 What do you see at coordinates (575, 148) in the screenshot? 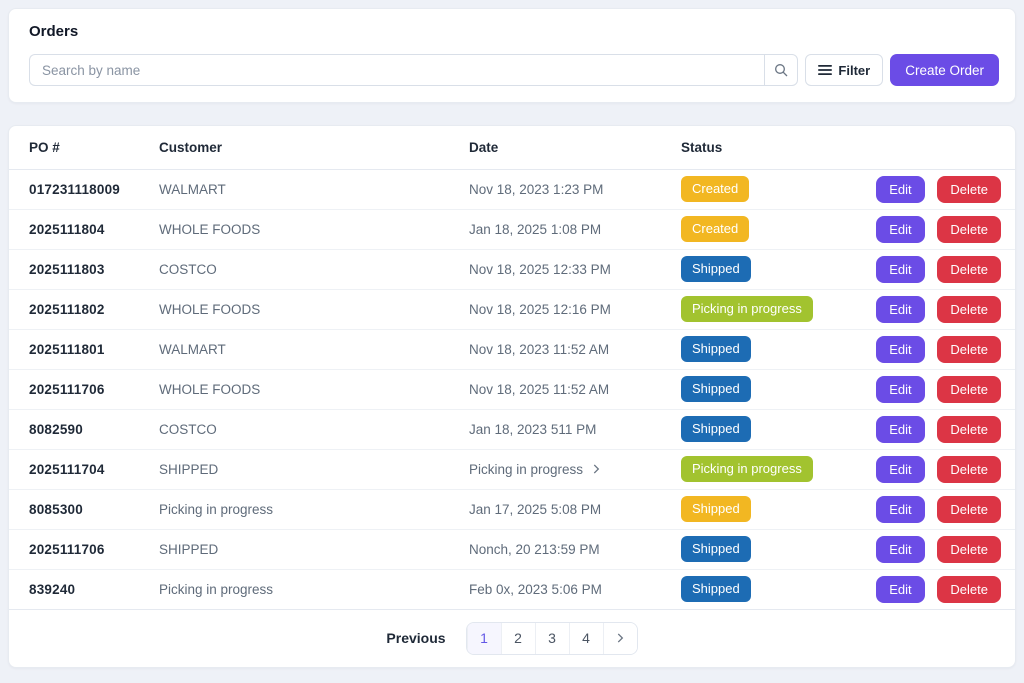
I see `column-header-date: Date` at bounding box center [575, 148].